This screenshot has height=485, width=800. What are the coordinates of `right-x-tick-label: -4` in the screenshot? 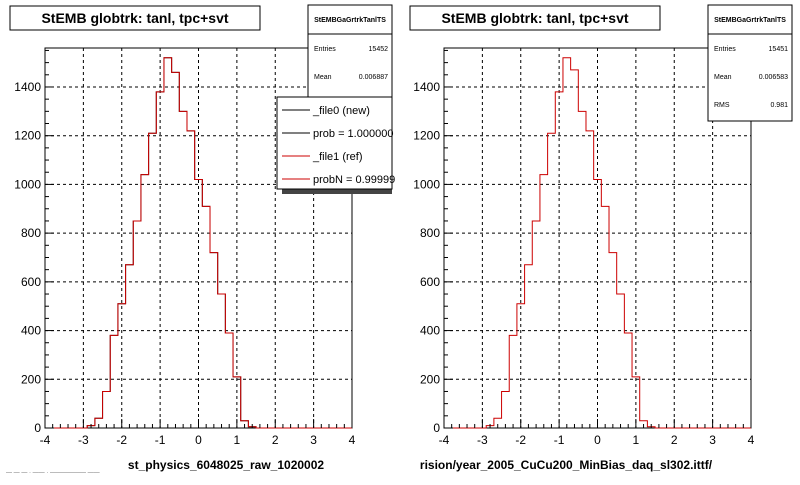 It's located at (444, 440).